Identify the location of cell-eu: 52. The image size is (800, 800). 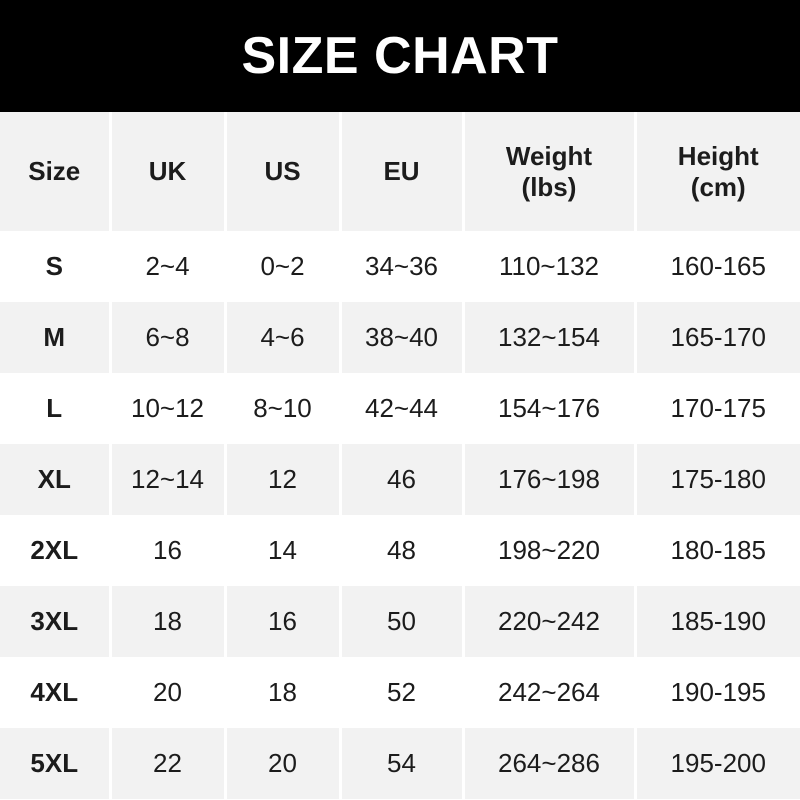
(402, 692).